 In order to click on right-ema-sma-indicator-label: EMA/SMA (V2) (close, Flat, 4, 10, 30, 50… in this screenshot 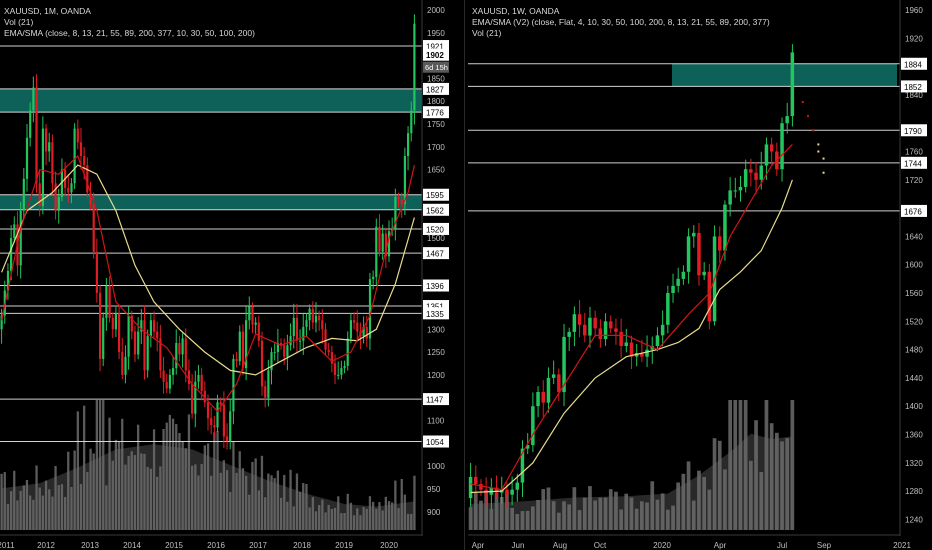, I will do `click(621, 22)`.